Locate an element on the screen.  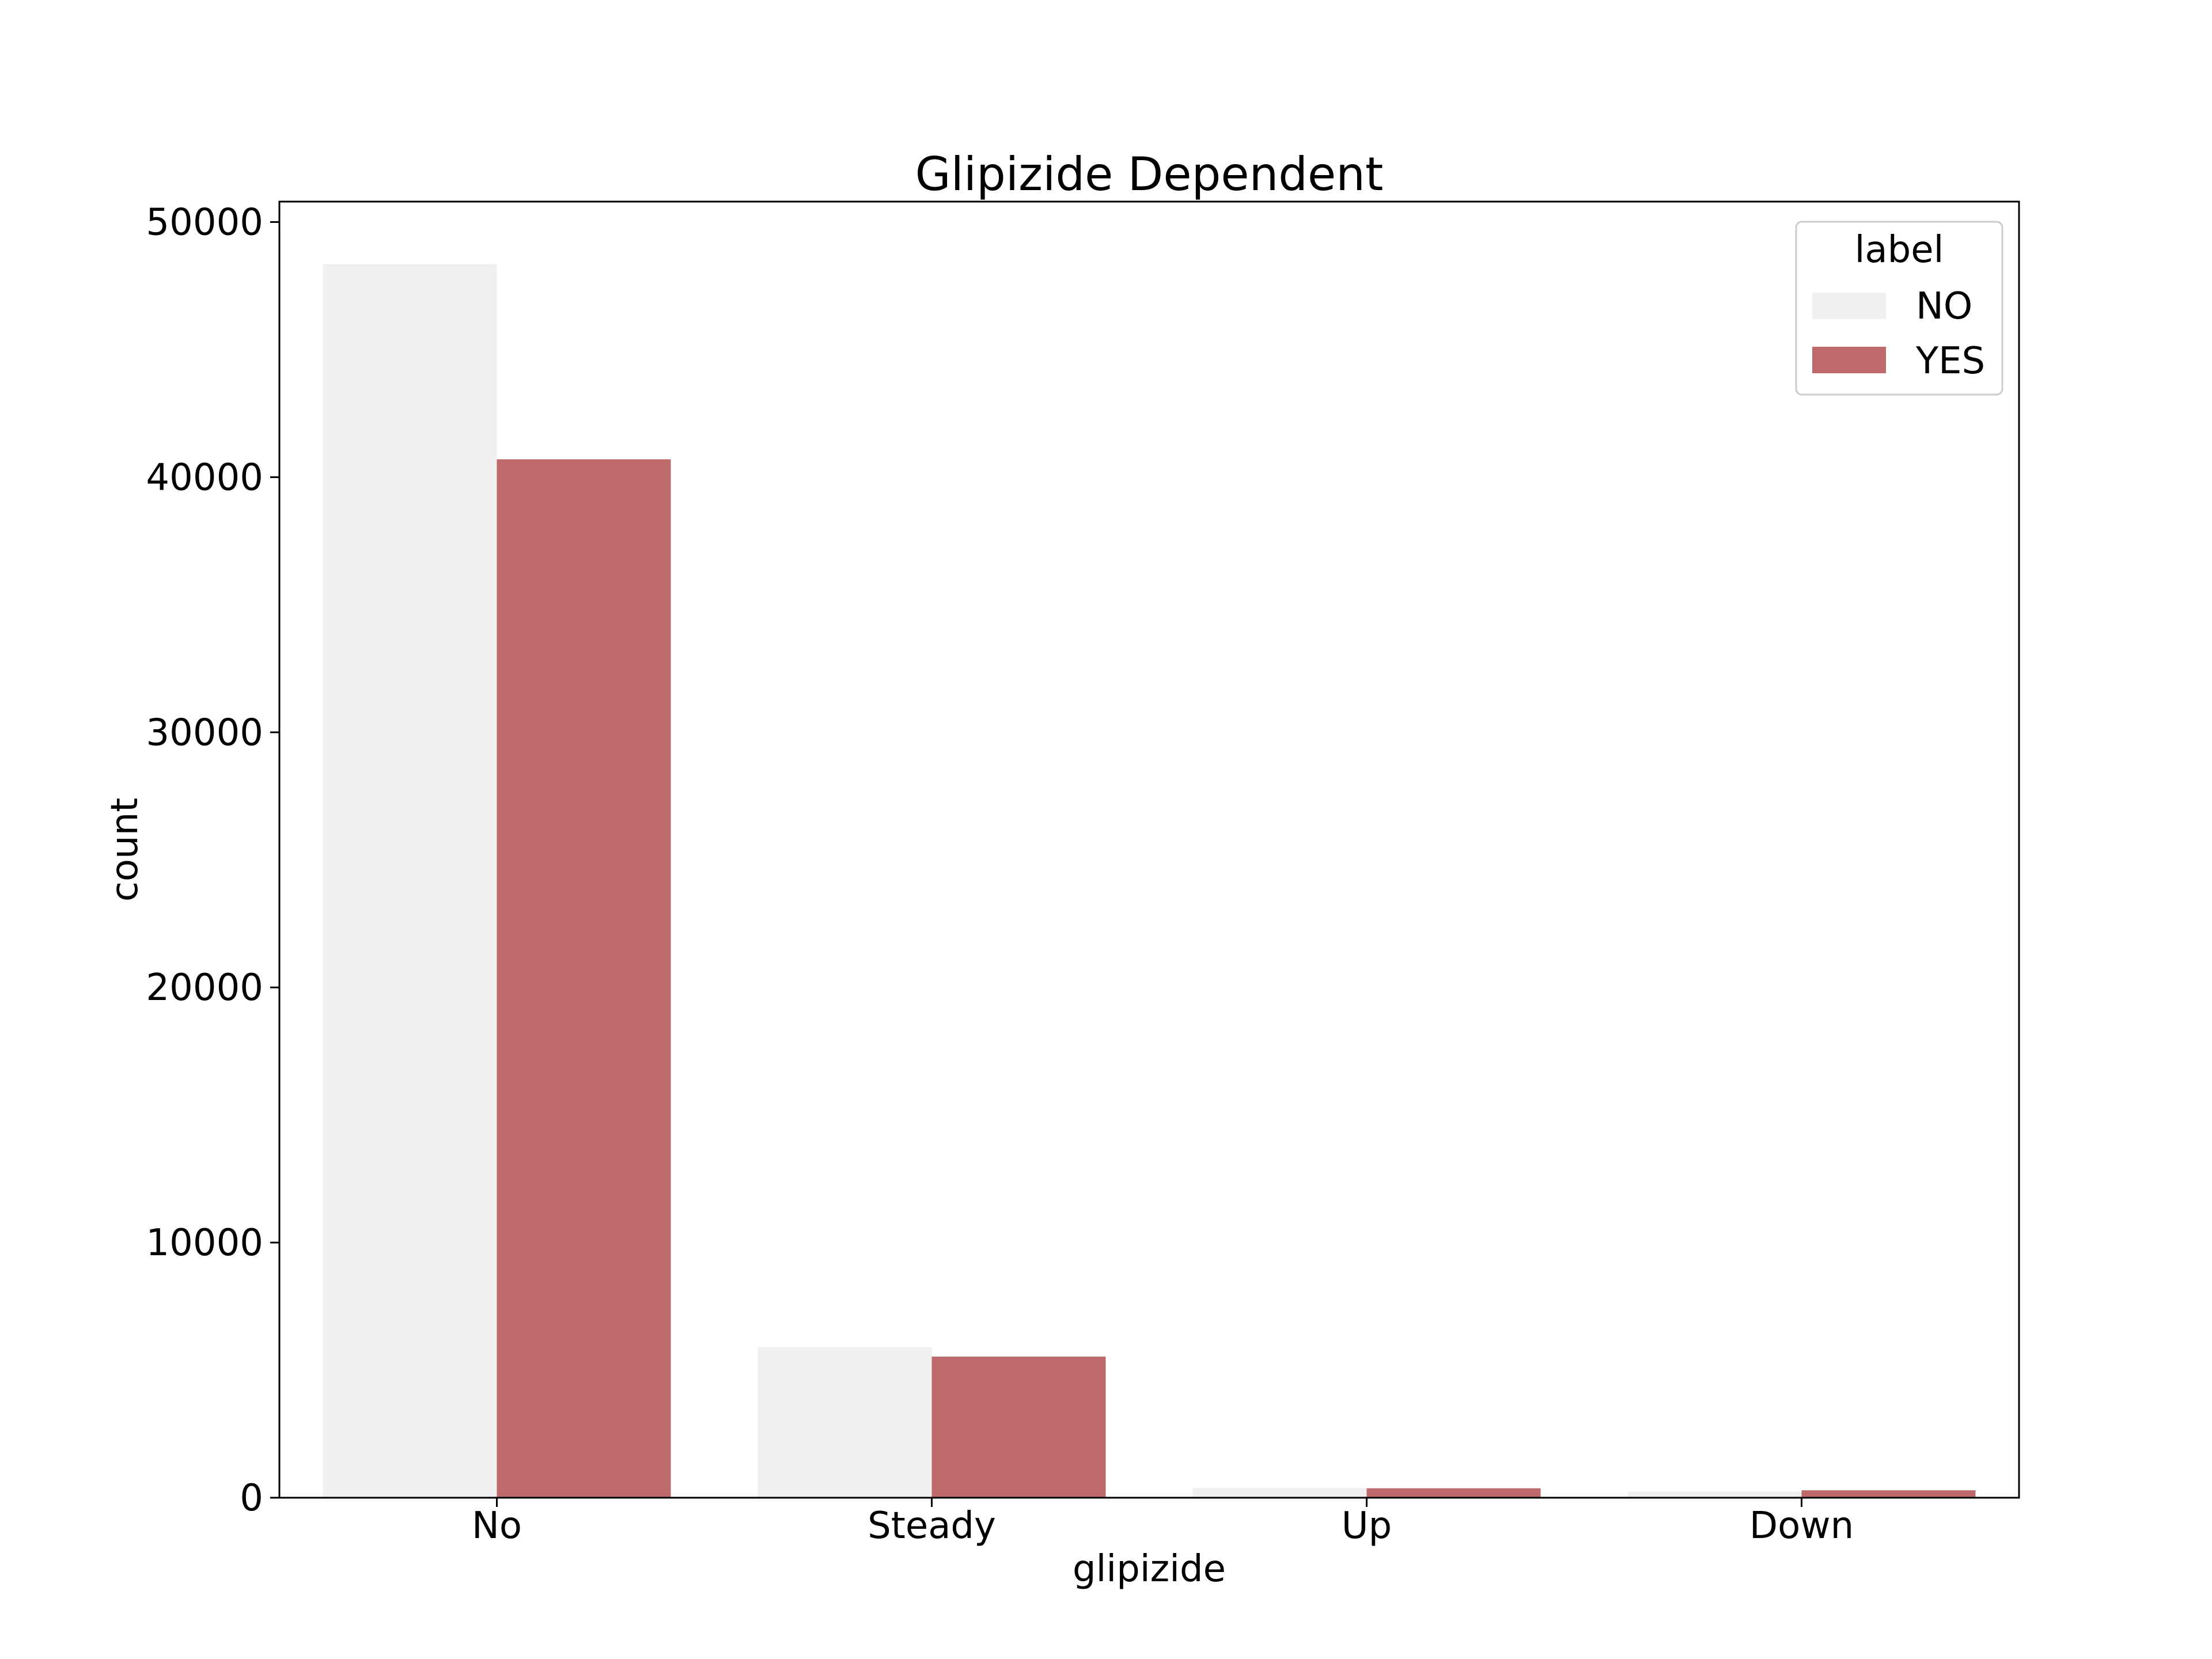
chart-title: Glipizide Dependent is located at coordinates (1149, 174).